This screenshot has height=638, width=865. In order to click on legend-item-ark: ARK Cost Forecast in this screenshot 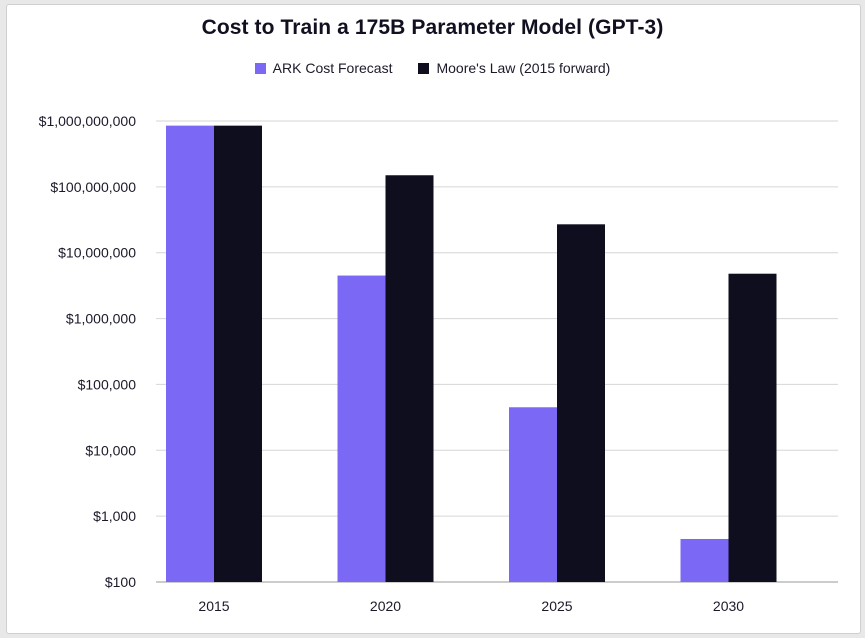, I will do `click(323, 68)`.